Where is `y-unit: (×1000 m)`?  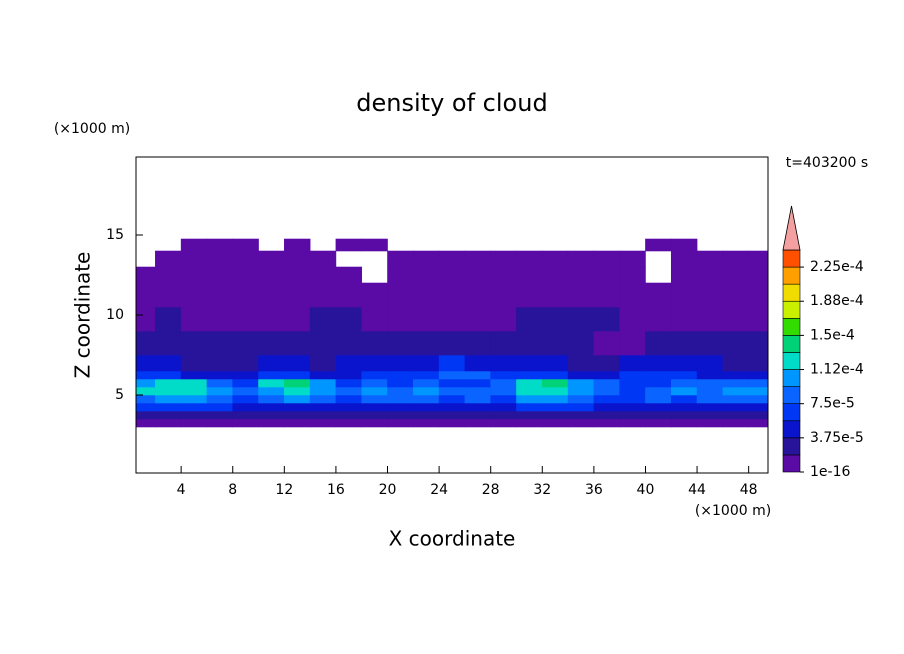 y-unit: (×1000 m) is located at coordinates (92, 129).